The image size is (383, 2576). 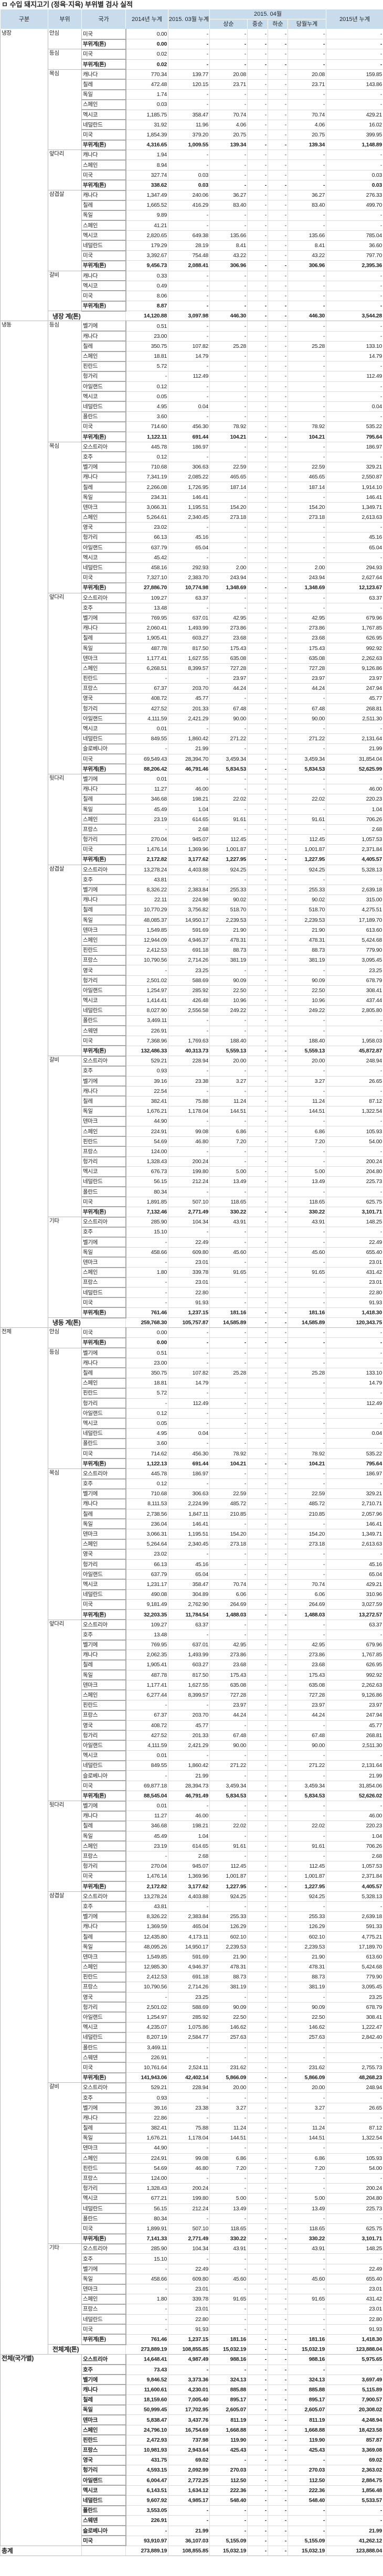 What do you see at coordinates (354, 668) in the screenshot?
I see `value-ytd-2015: 9,126.86` at bounding box center [354, 668].